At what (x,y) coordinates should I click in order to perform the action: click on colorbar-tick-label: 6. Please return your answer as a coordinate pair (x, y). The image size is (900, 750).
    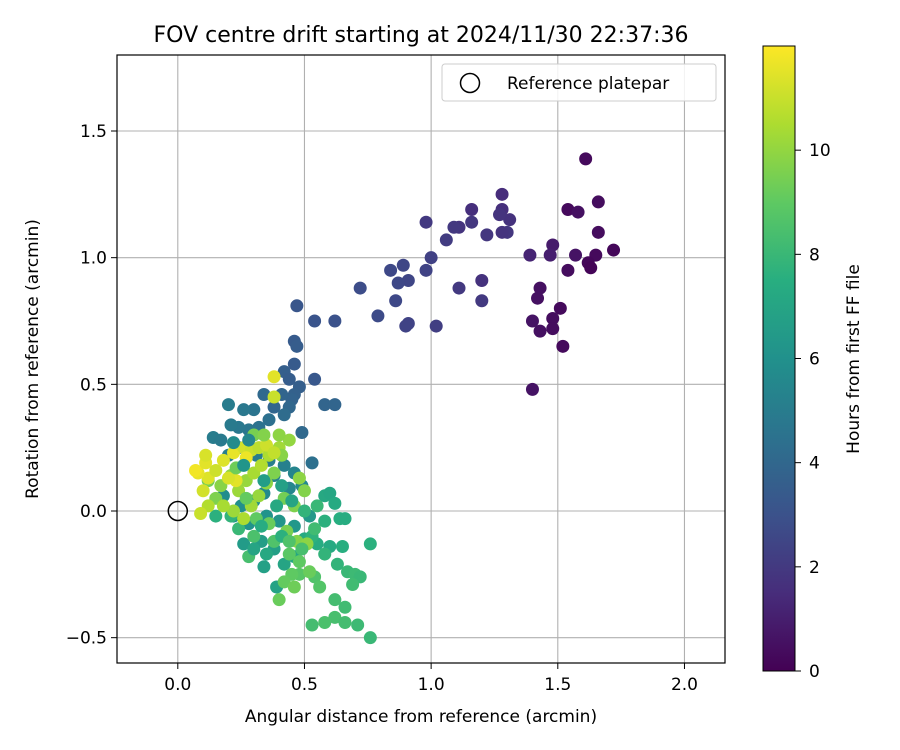
    Looking at the image, I should click on (814, 360).